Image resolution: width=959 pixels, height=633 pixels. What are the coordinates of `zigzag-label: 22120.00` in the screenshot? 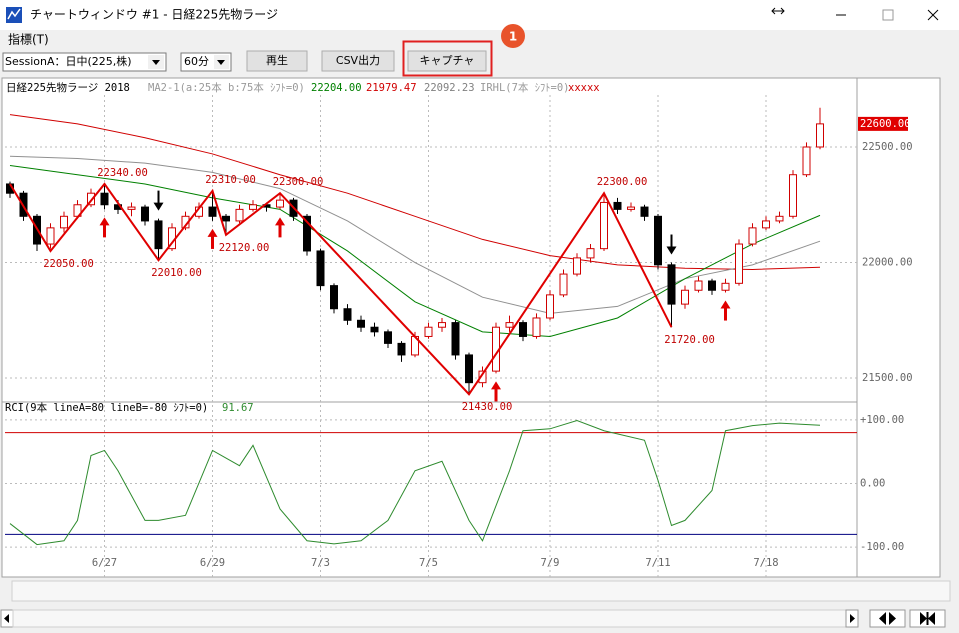 It's located at (244, 248).